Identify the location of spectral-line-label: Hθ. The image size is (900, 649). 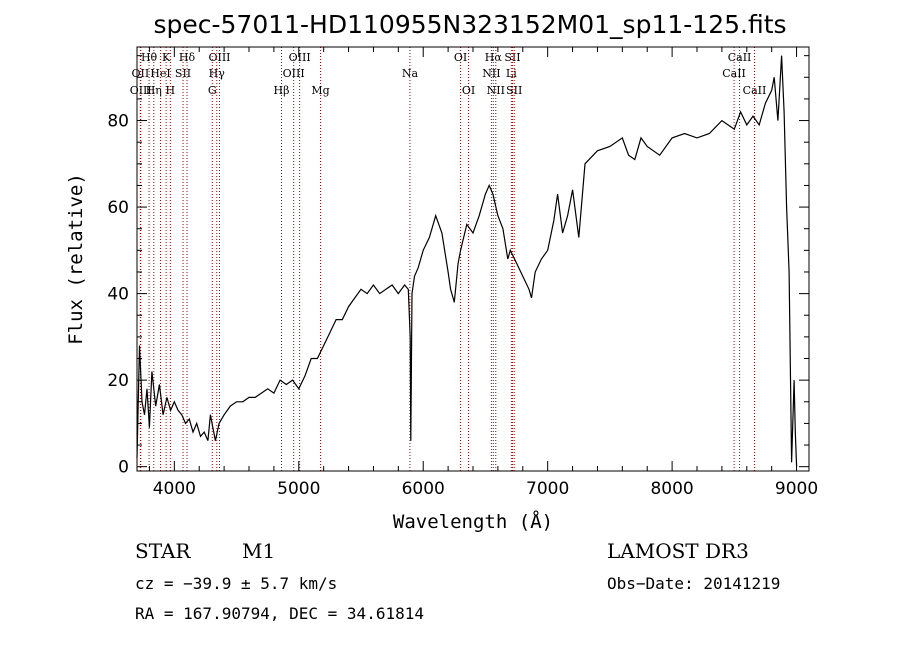
(149, 57).